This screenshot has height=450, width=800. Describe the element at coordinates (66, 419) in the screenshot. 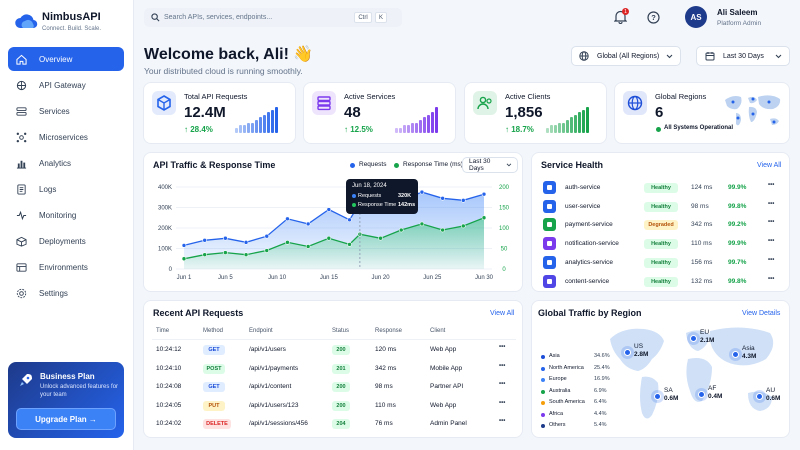

I see `upgrade-plan-button: Upgrade Plan →` at that location.